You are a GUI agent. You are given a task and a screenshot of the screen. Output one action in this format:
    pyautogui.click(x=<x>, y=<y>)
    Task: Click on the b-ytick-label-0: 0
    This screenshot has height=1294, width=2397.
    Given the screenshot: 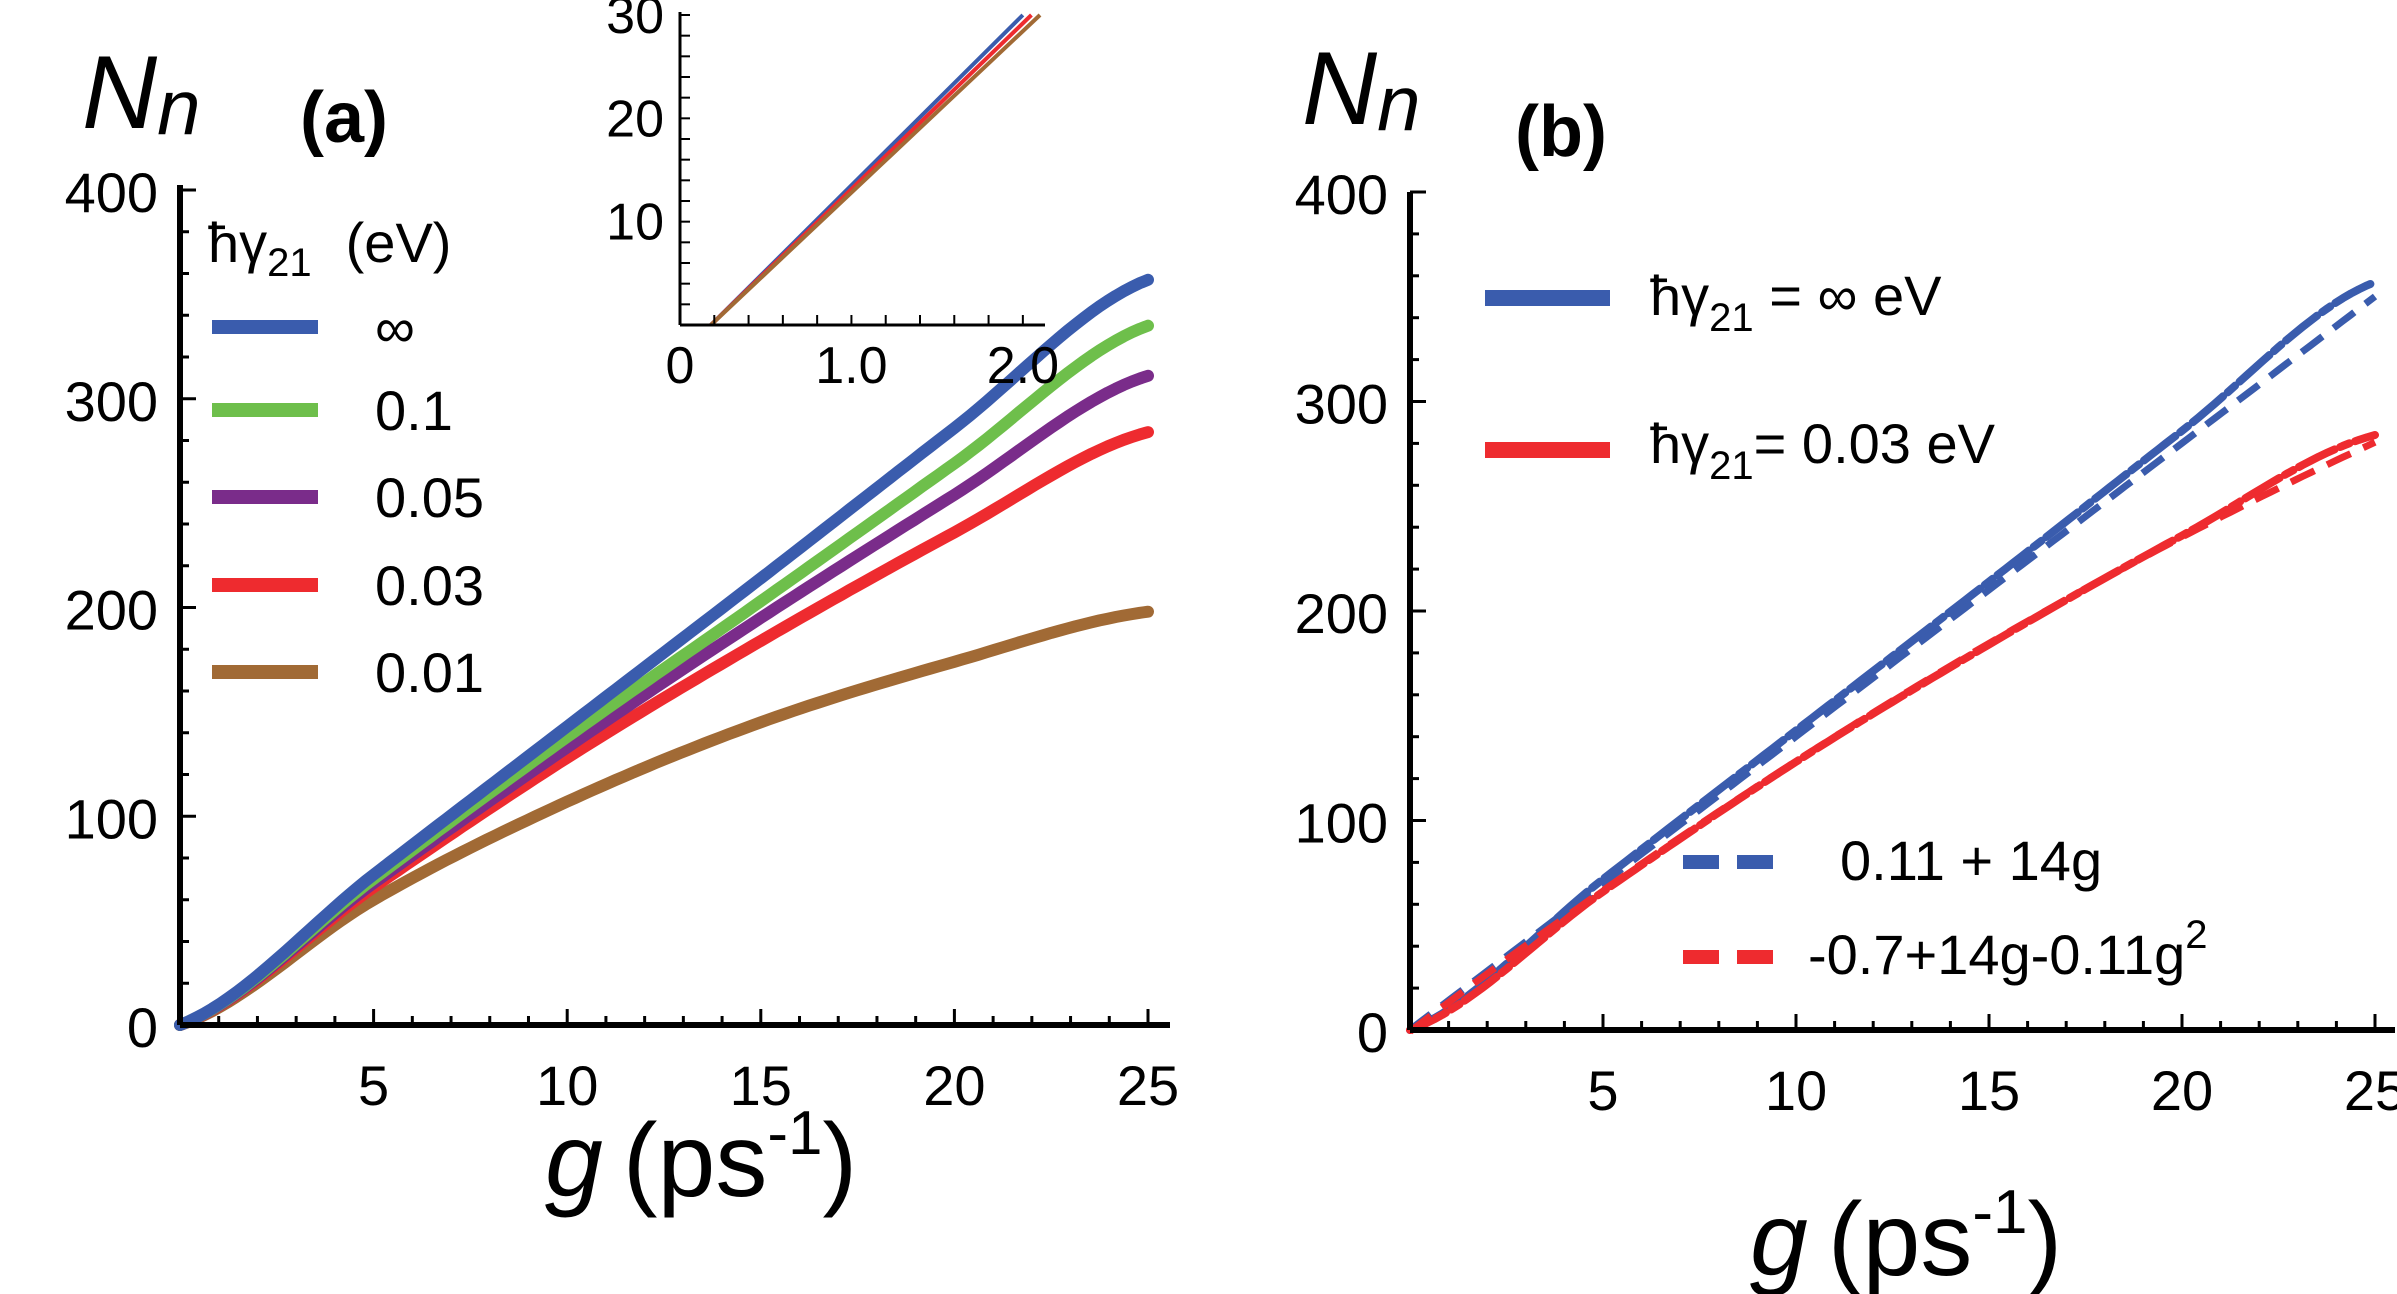 What is the action you would take?
    pyautogui.click(x=1372, y=1032)
    